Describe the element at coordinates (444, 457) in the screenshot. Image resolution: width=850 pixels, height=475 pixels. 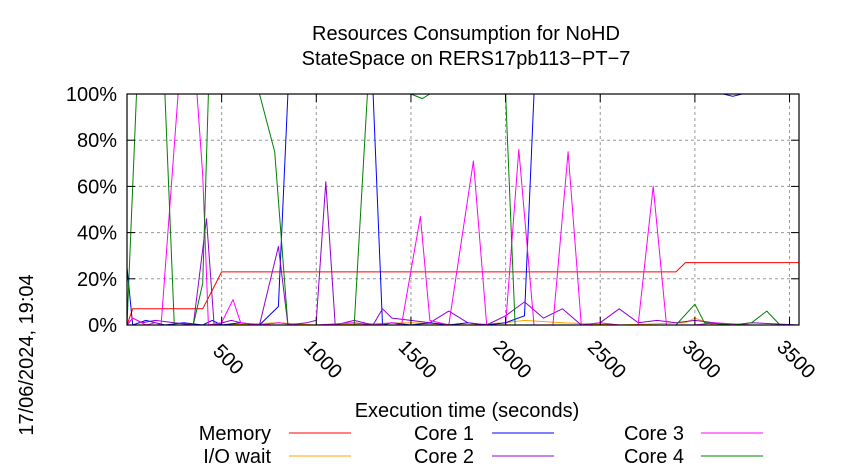
I see `legend-label: Core 2` at that location.